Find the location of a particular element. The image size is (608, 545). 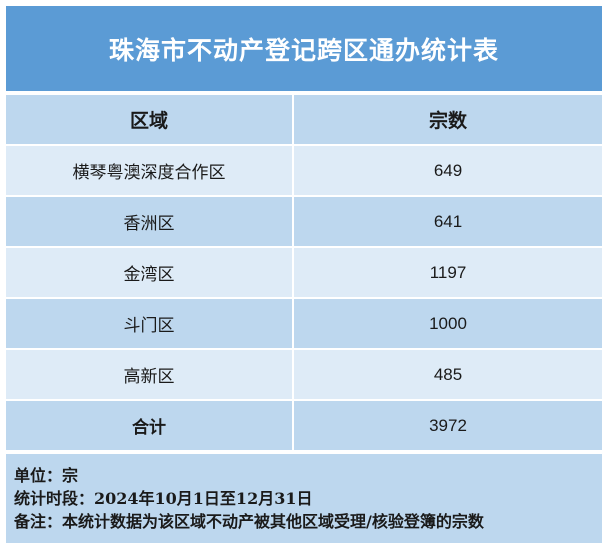

region-cell: 香洲区 is located at coordinates (149, 221).